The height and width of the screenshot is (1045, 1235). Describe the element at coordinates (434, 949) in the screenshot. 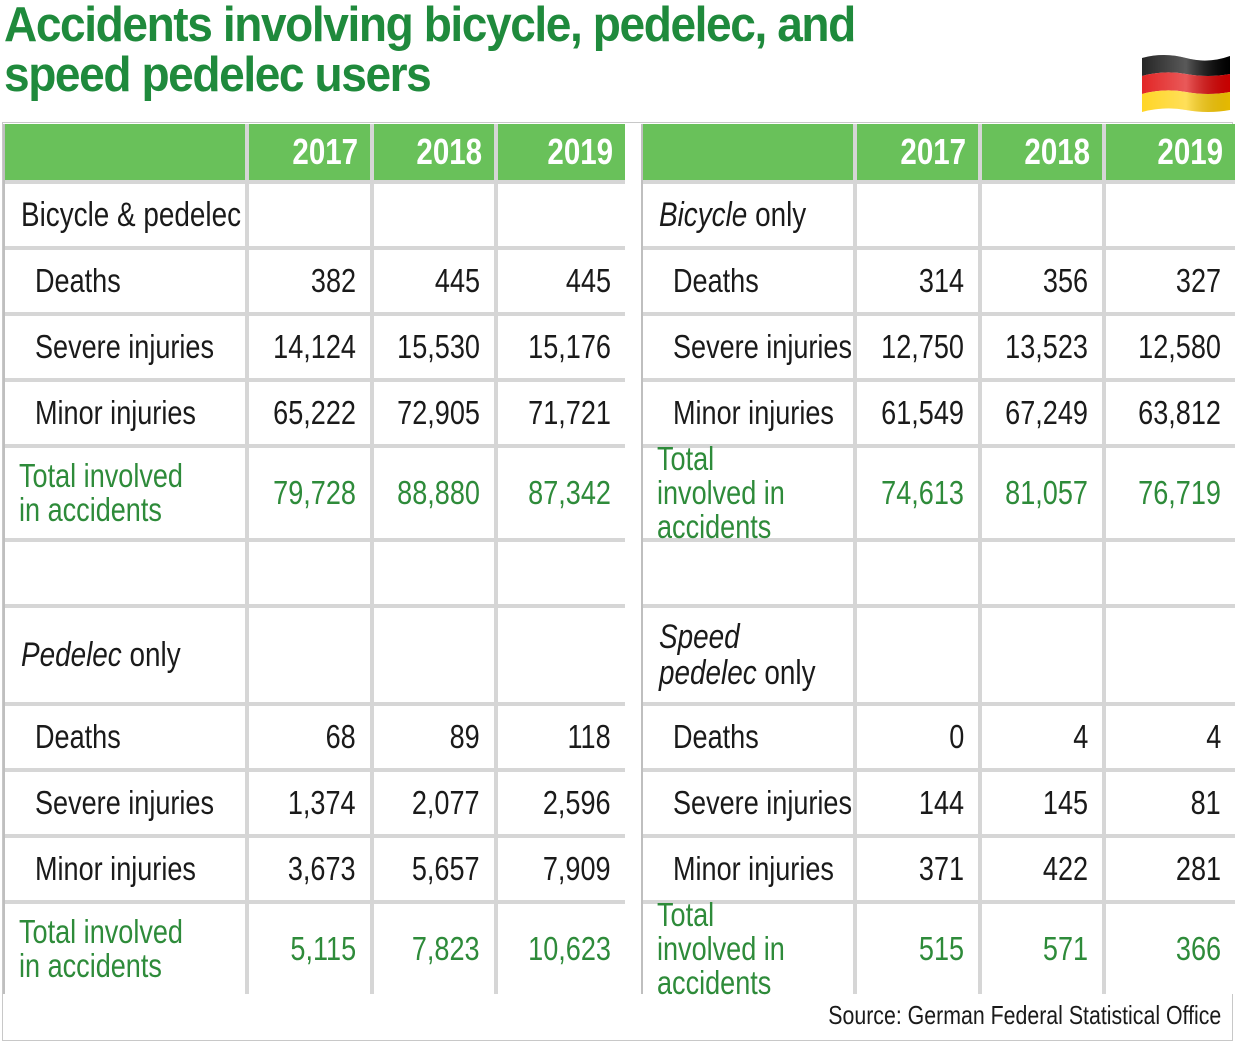

I see `total-value: 7,823` at that location.